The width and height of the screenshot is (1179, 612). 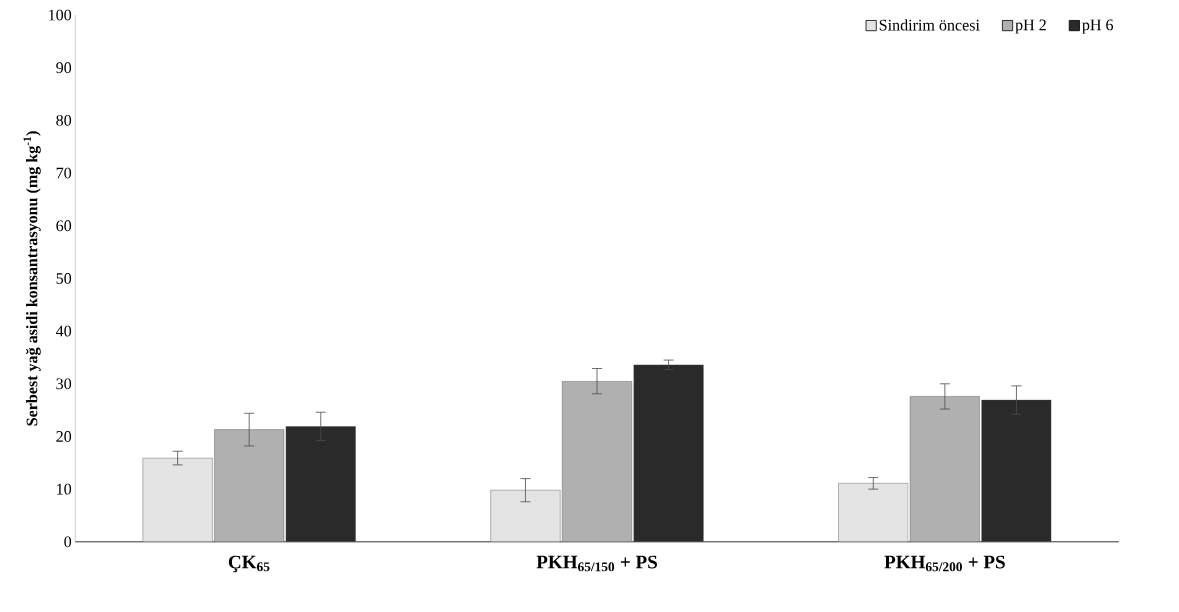 I want to click on x-tick-label: ÇK$_{65}$, so click(x=249, y=564).